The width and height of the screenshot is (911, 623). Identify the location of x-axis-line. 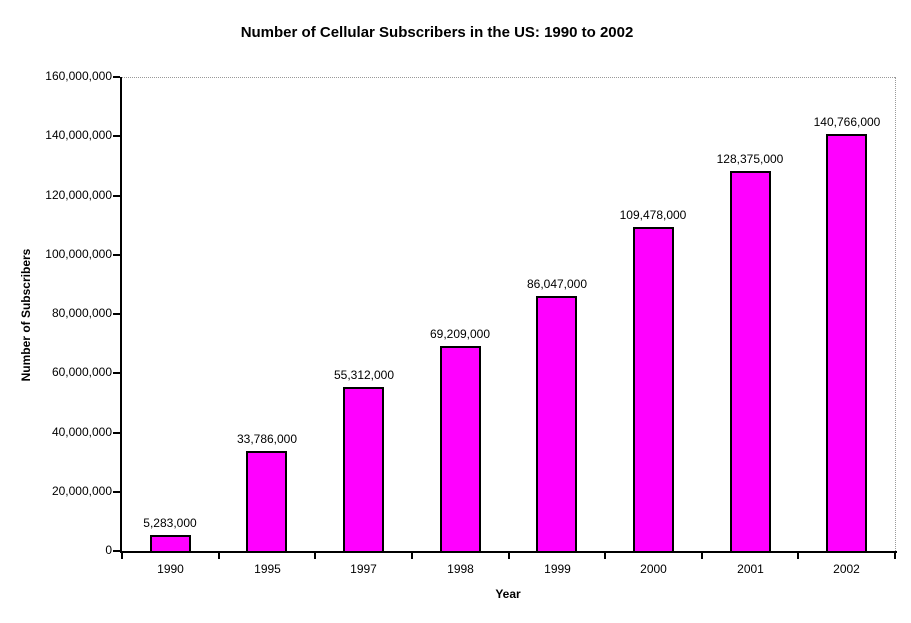
(508, 552).